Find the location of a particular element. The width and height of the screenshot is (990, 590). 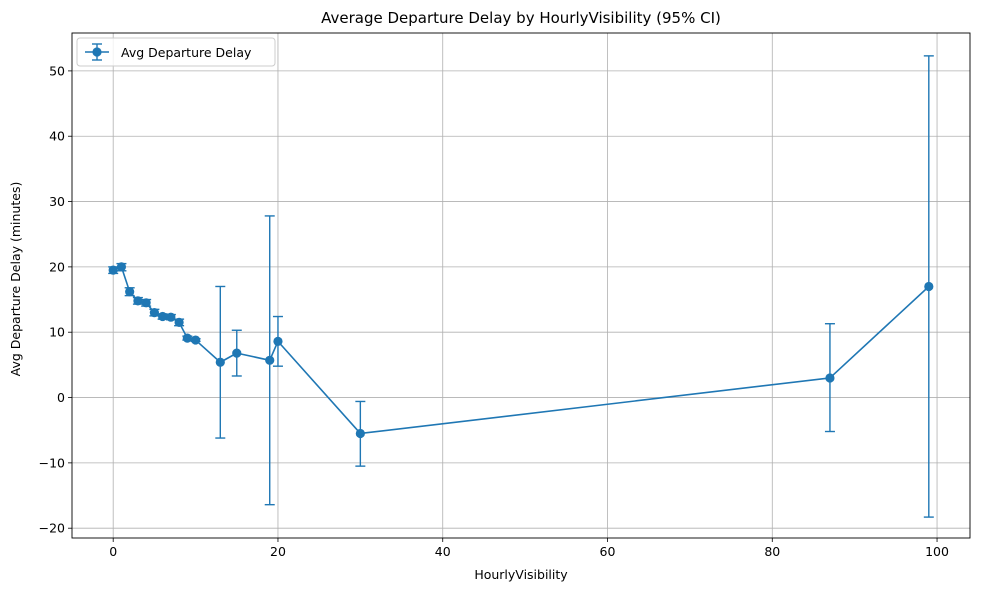

legend: Avg Departure Delay is located at coordinates (176, 52).